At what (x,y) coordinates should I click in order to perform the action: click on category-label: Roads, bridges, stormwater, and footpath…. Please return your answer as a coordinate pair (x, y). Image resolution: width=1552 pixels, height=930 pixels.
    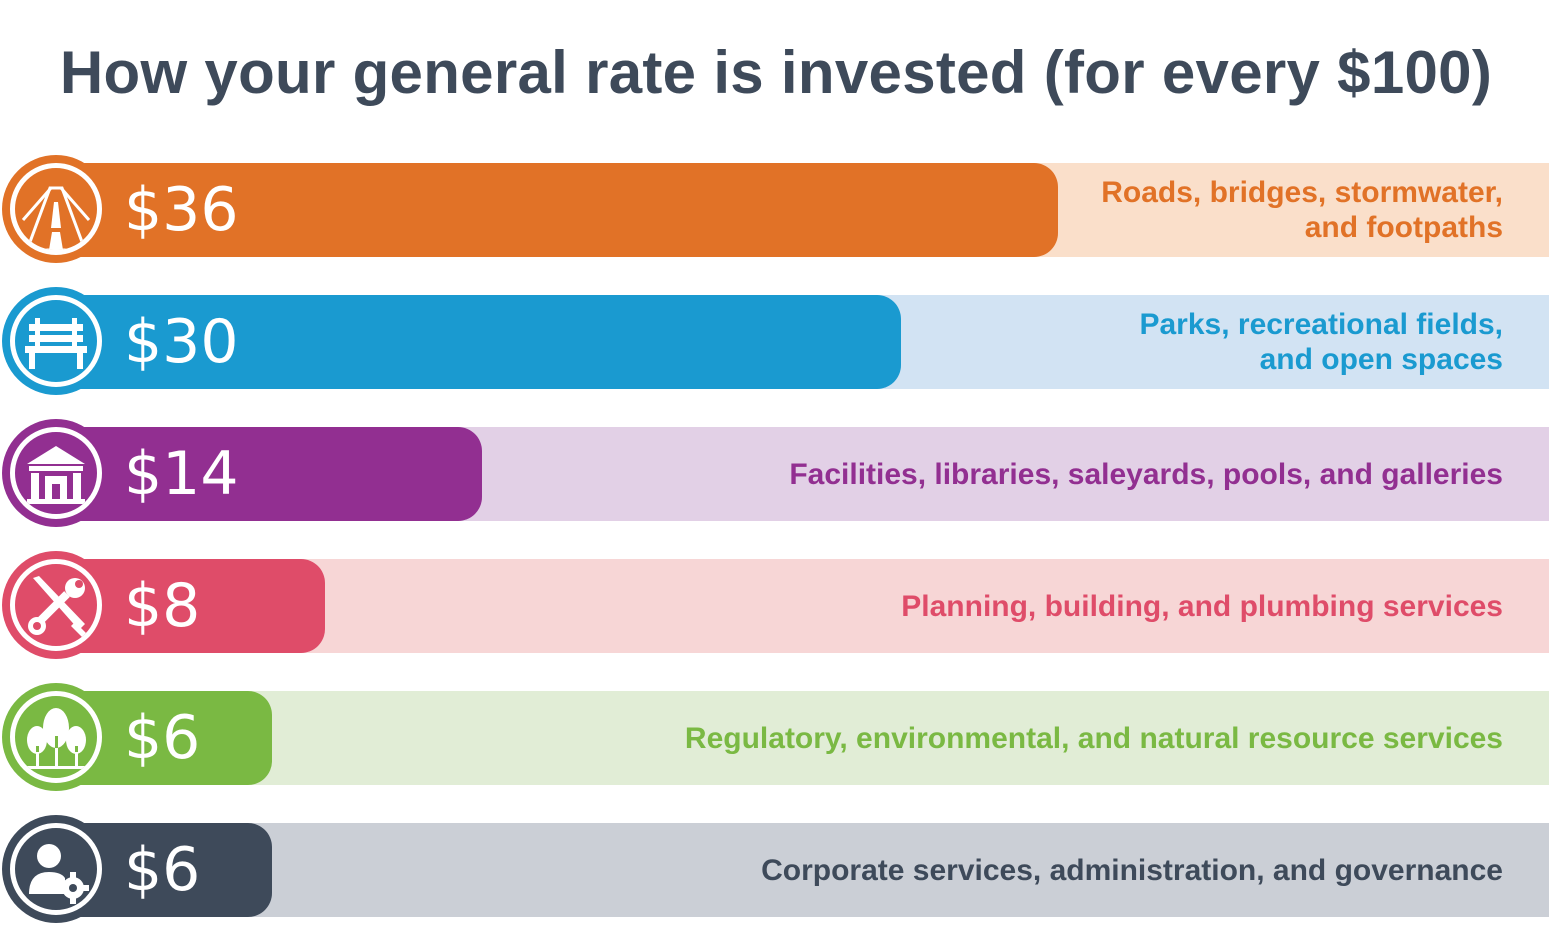
    Looking at the image, I should click on (1302, 210).